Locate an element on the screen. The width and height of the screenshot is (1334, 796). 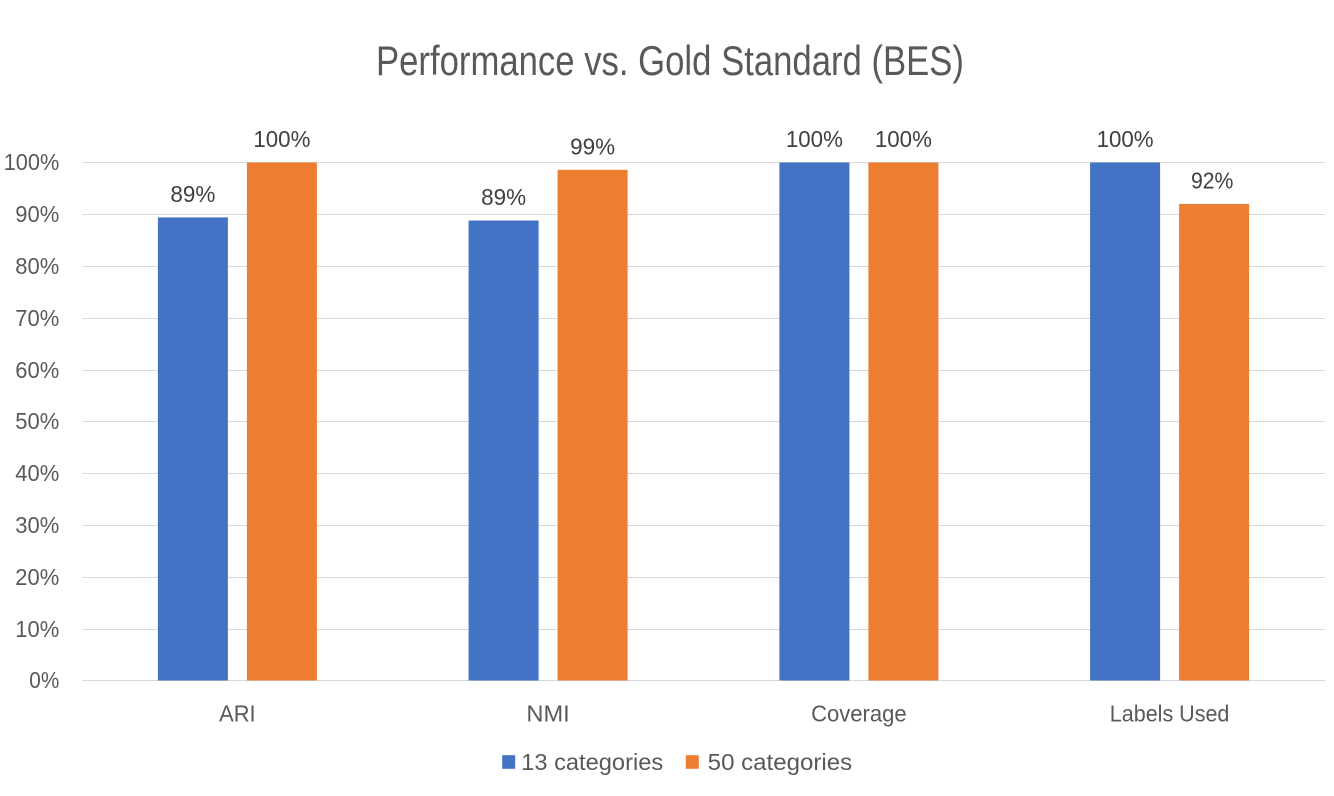
svg-text: 90% is located at coordinates (37, 214).